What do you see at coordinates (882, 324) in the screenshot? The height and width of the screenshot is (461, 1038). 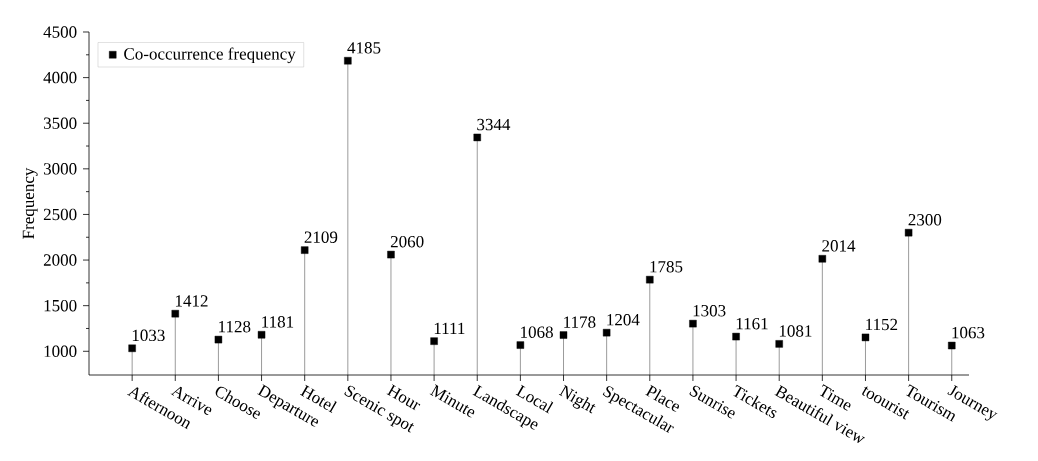 I see `data-label: 1152` at bounding box center [882, 324].